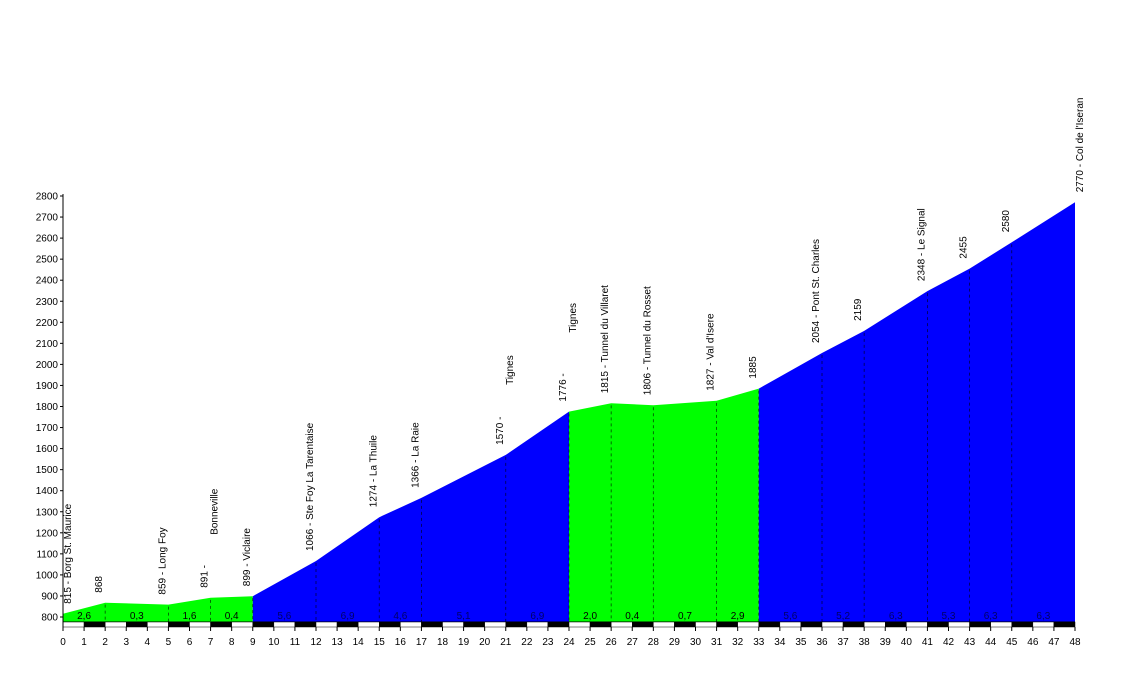 The height and width of the screenshot is (673, 1136). I want to click on y-tick-label: 2600, so click(47, 239).